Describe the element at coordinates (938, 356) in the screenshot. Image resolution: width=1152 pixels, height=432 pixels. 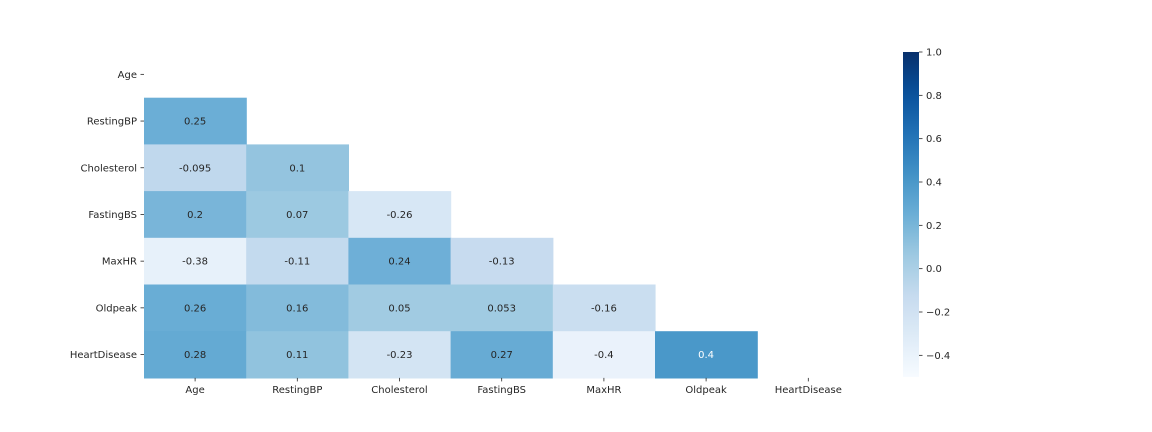
I see `colorbar-tick-label: −0.4` at that location.